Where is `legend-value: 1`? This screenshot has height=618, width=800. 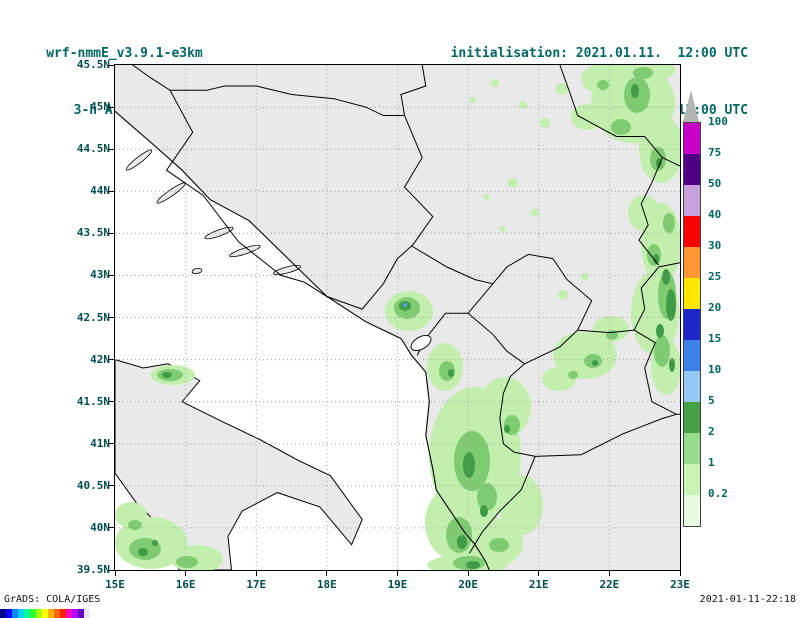
legend-value: 1 is located at coordinates (711, 462).